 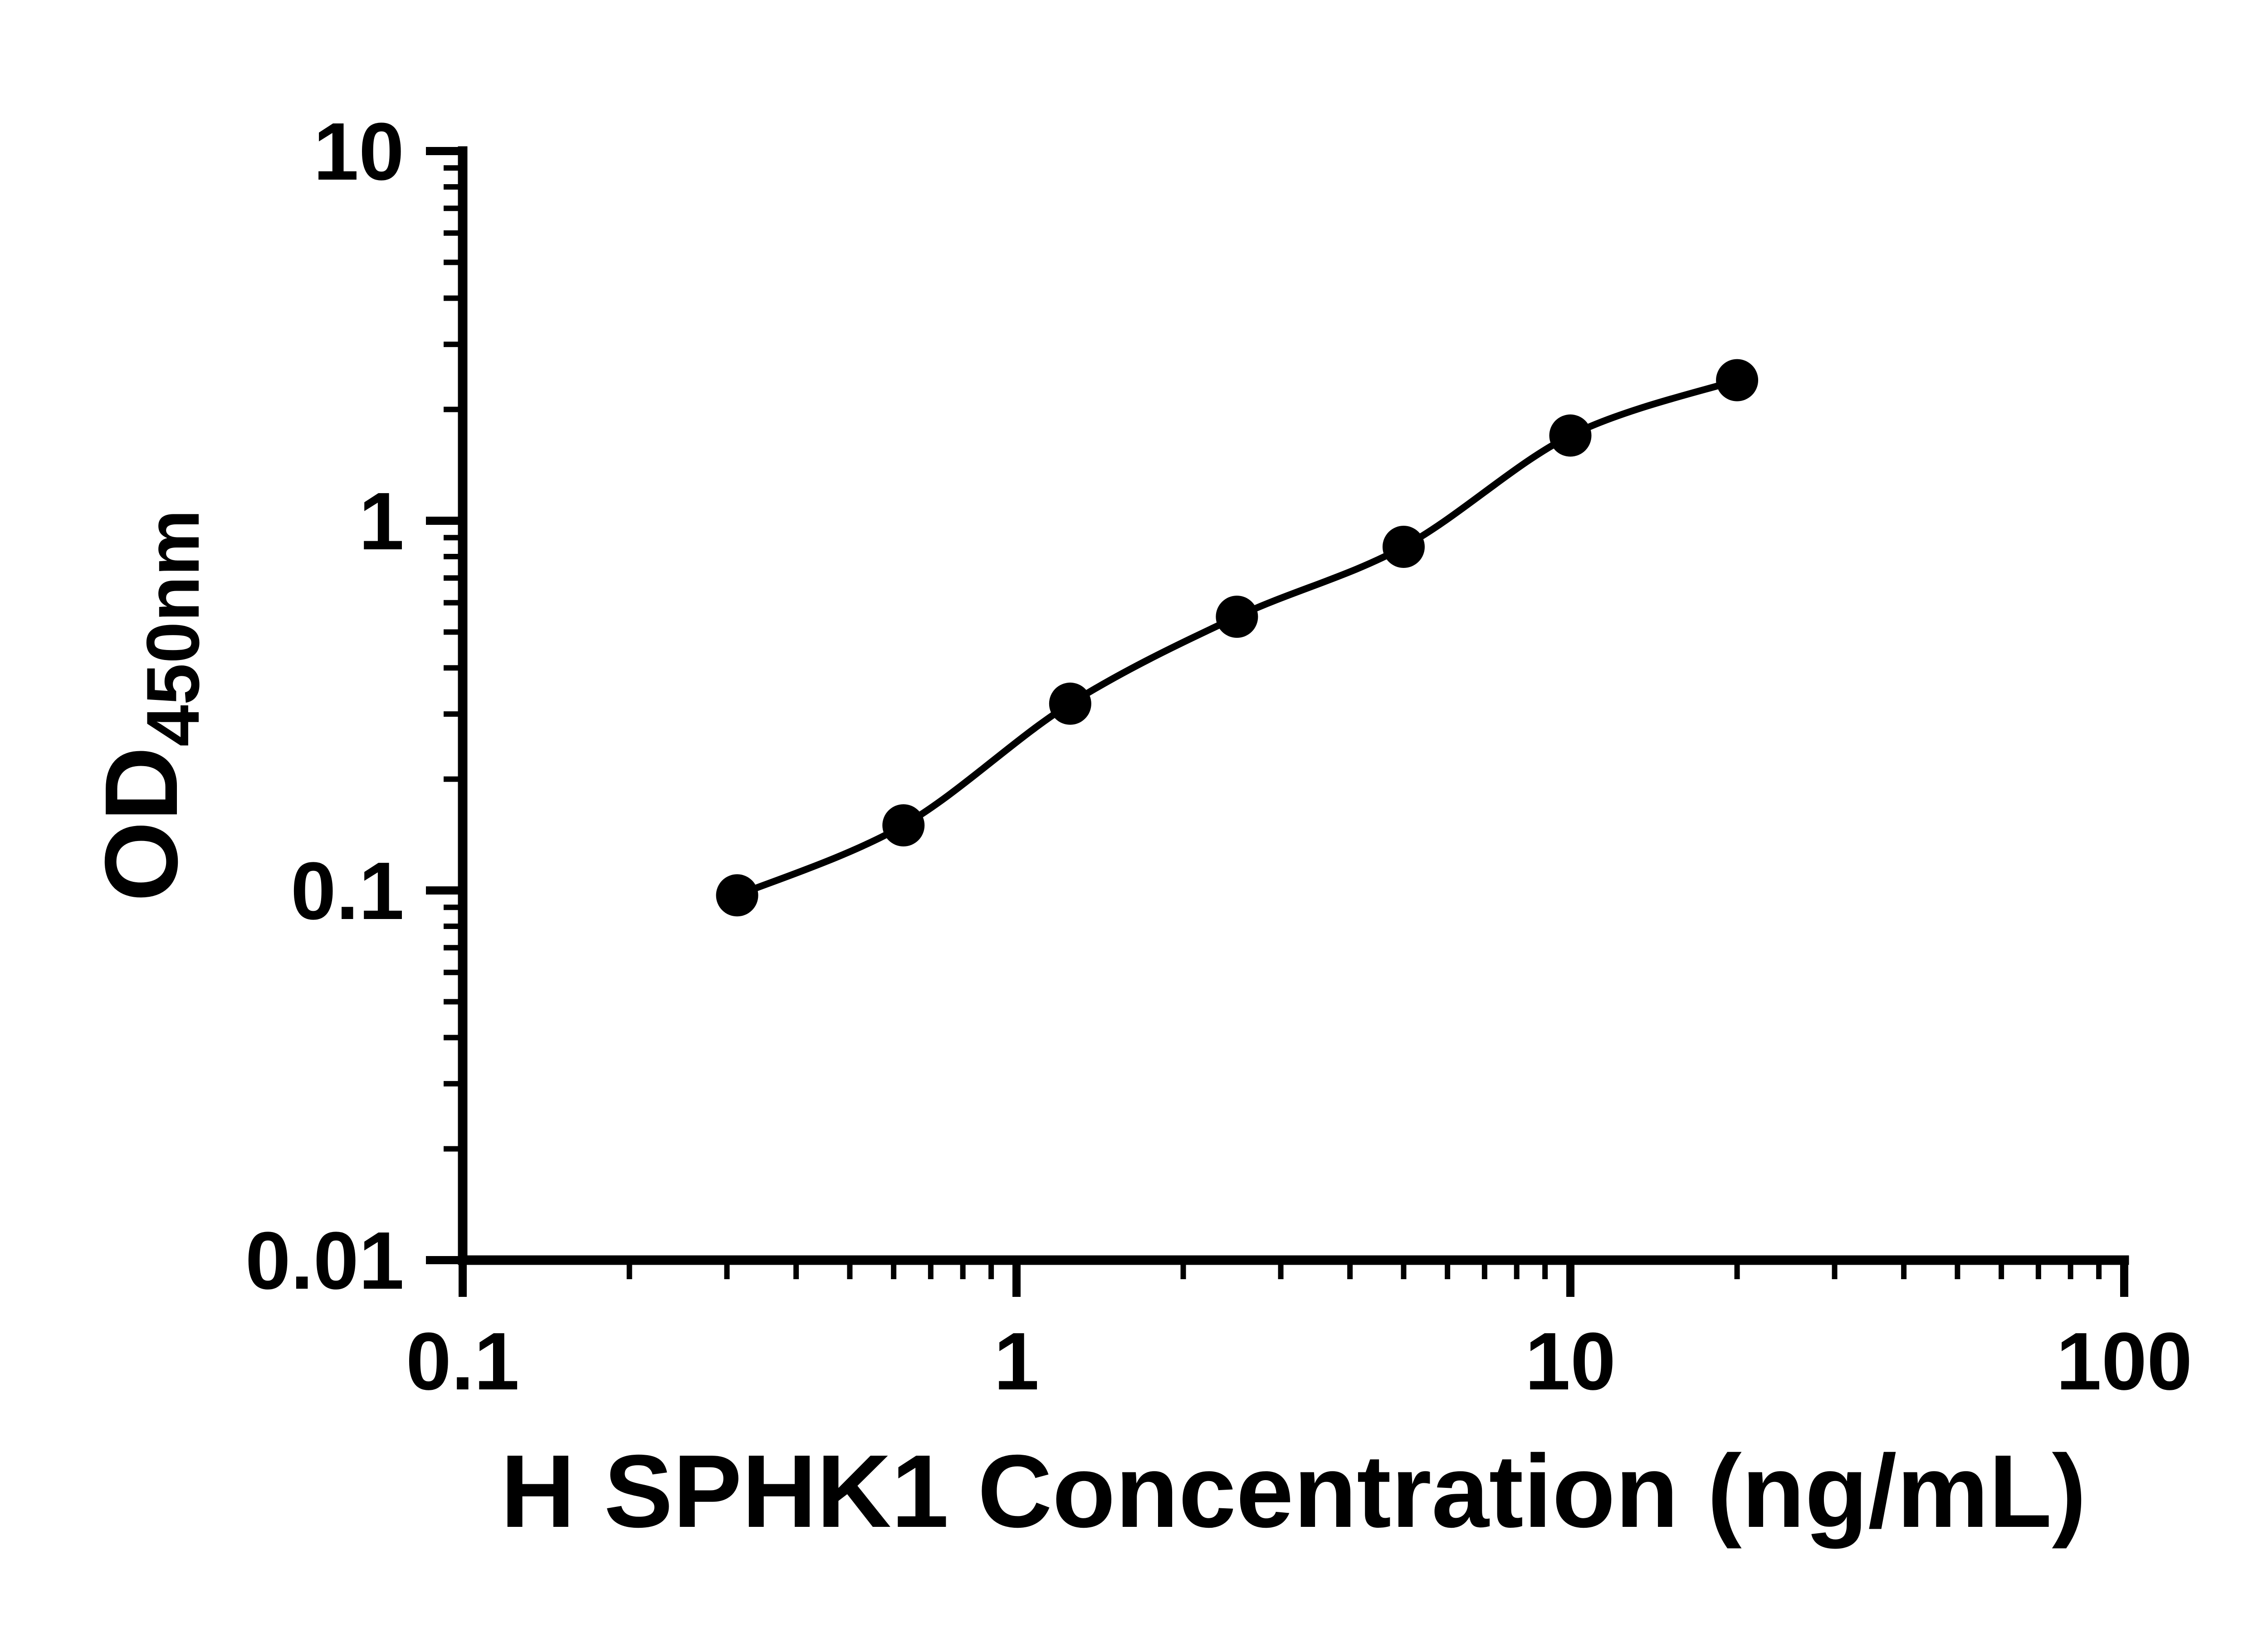 I want to click on x-tick-label: 10, so click(x=1570, y=1361).